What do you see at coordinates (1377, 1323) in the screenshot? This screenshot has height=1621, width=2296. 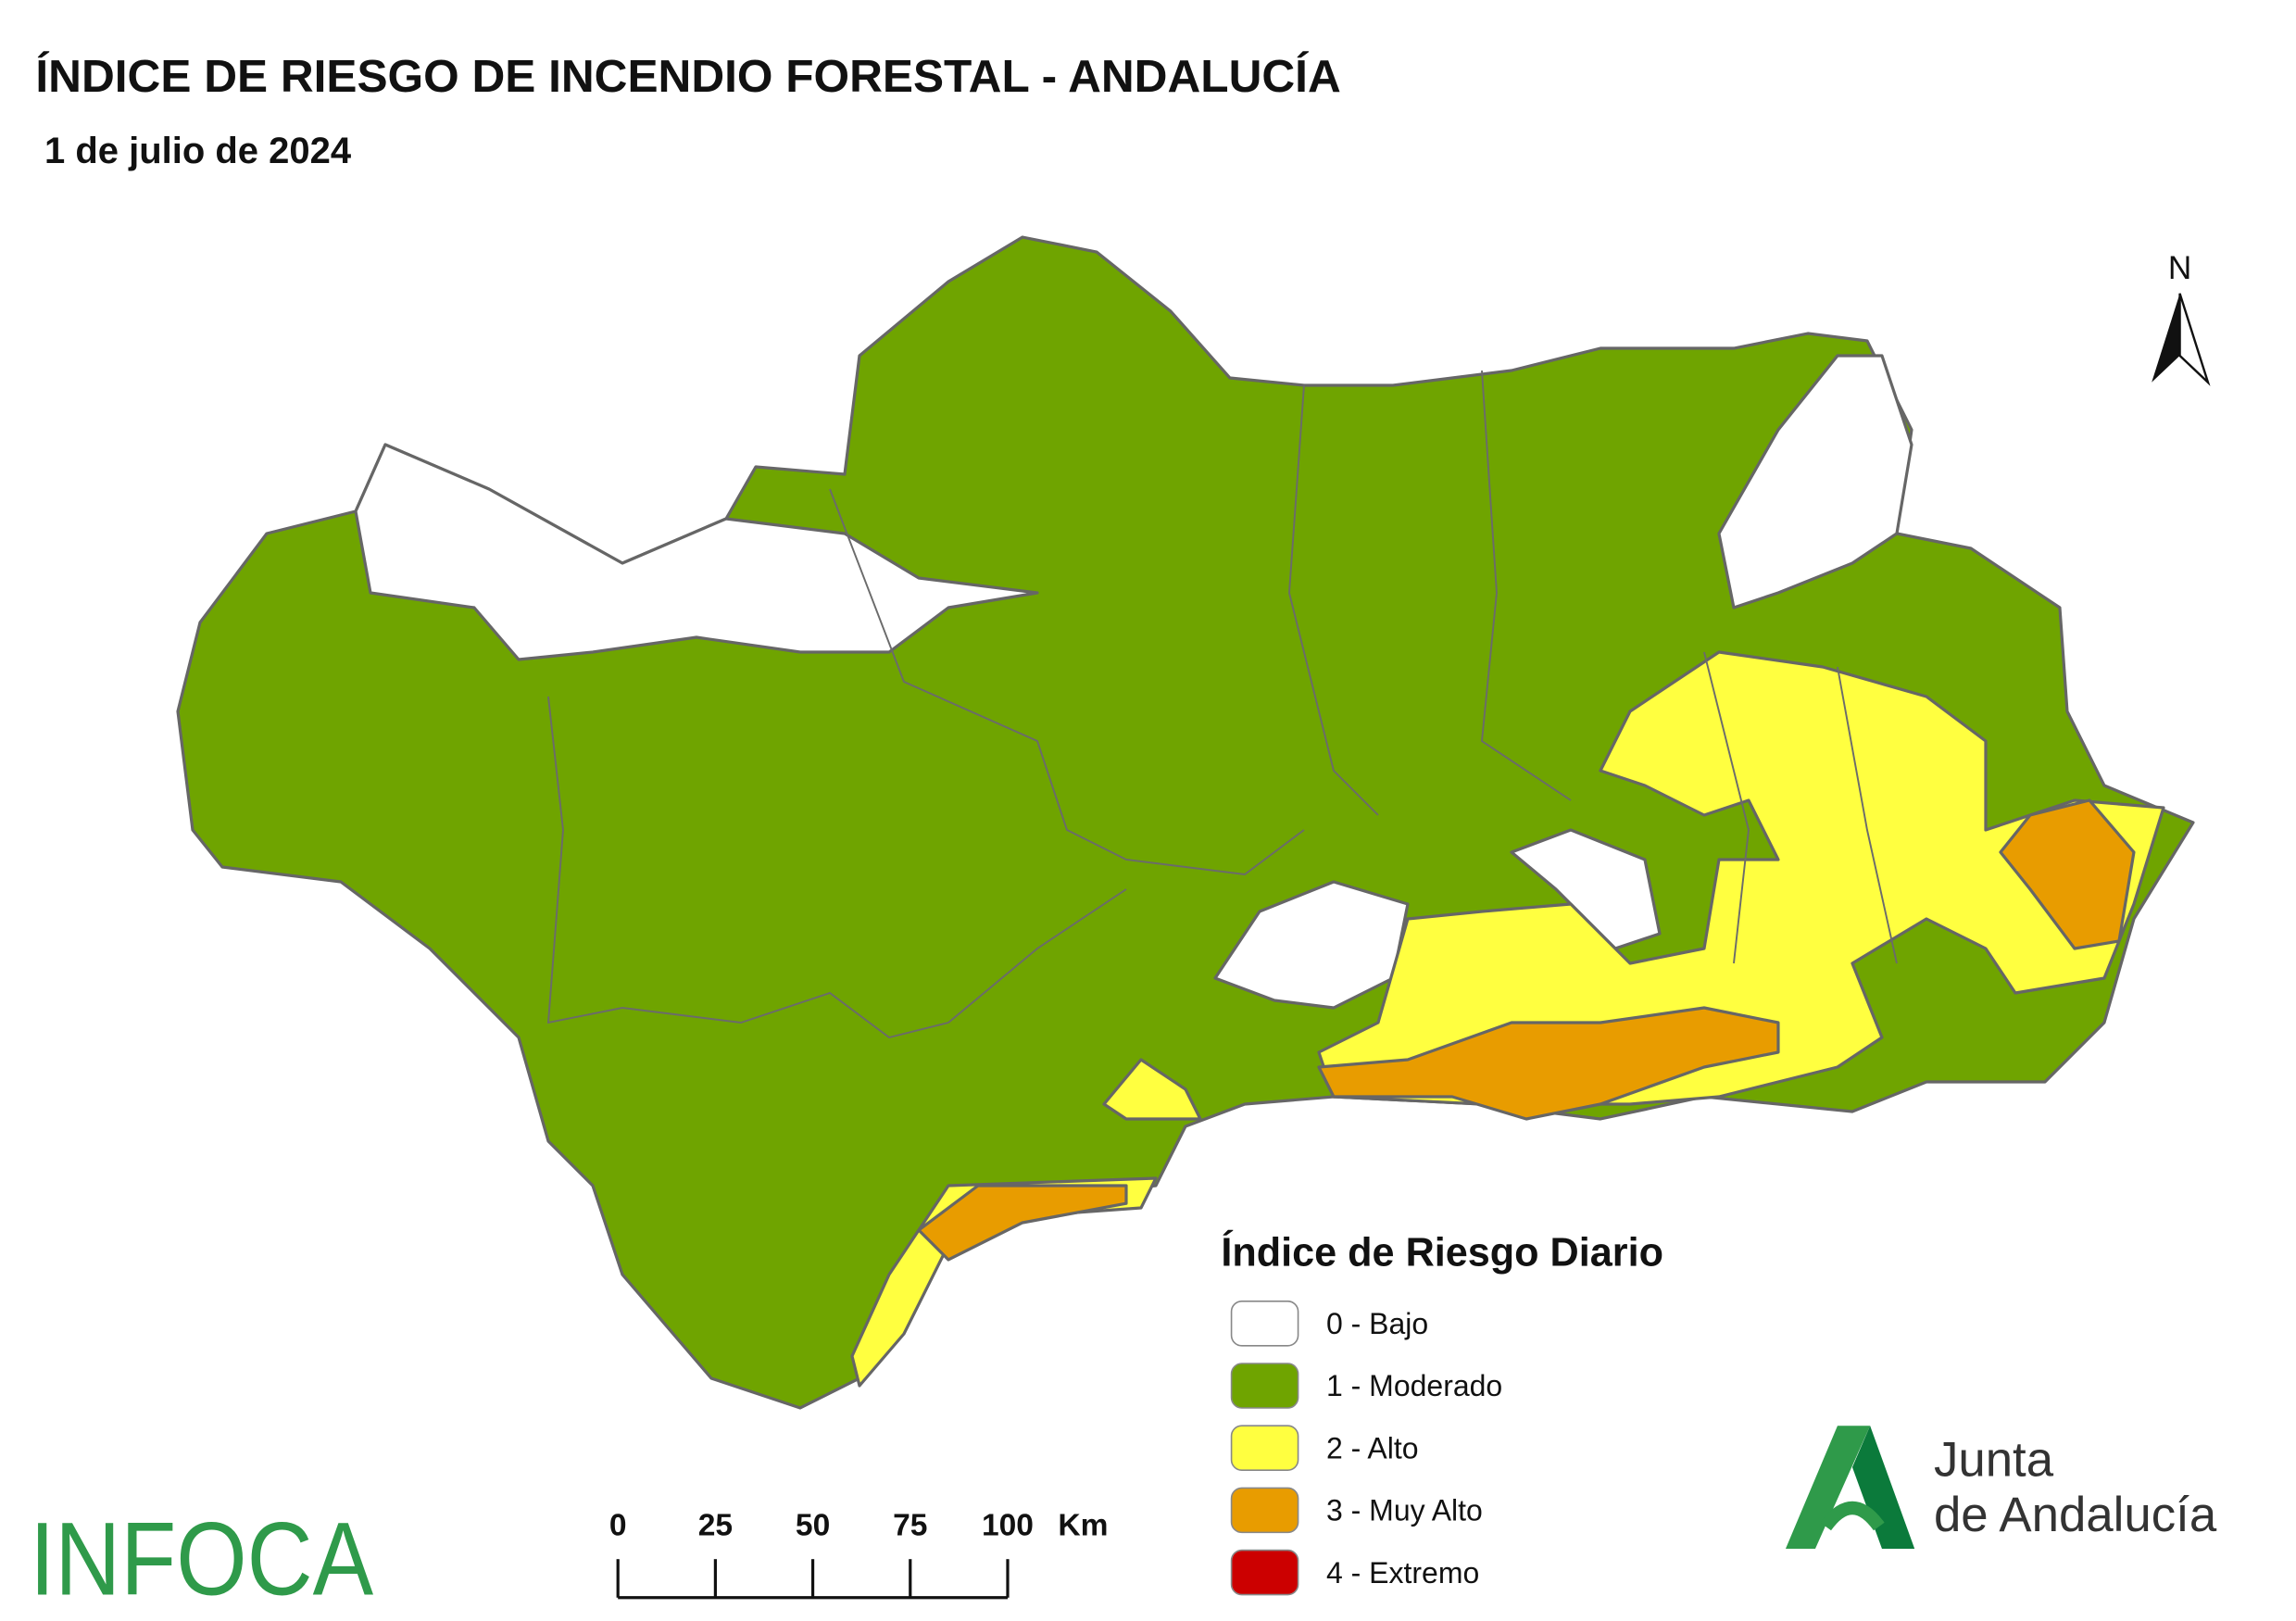 I see `legend-label: 0 - Bajo` at bounding box center [1377, 1323].